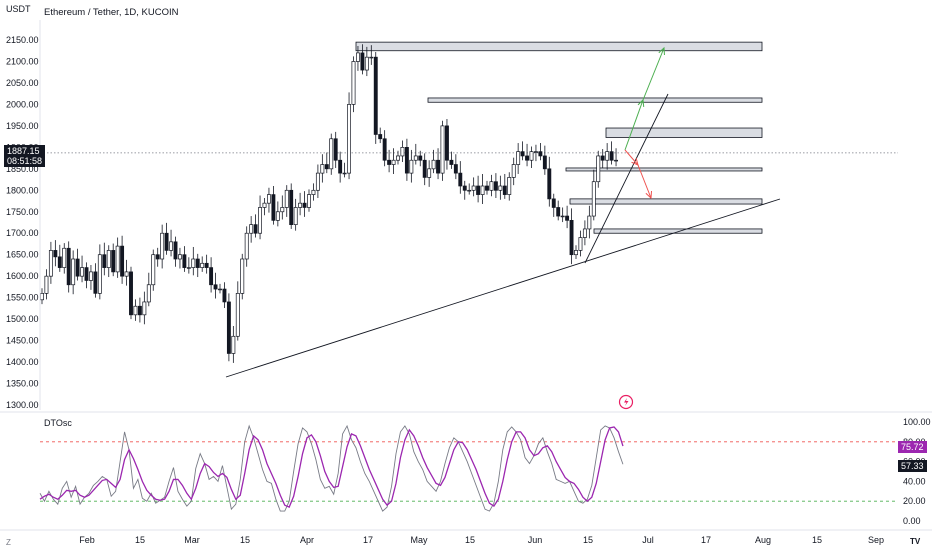 The image size is (932, 550). What do you see at coordinates (626, 402) in the screenshot?
I see `flash-icon` at bounding box center [626, 402].